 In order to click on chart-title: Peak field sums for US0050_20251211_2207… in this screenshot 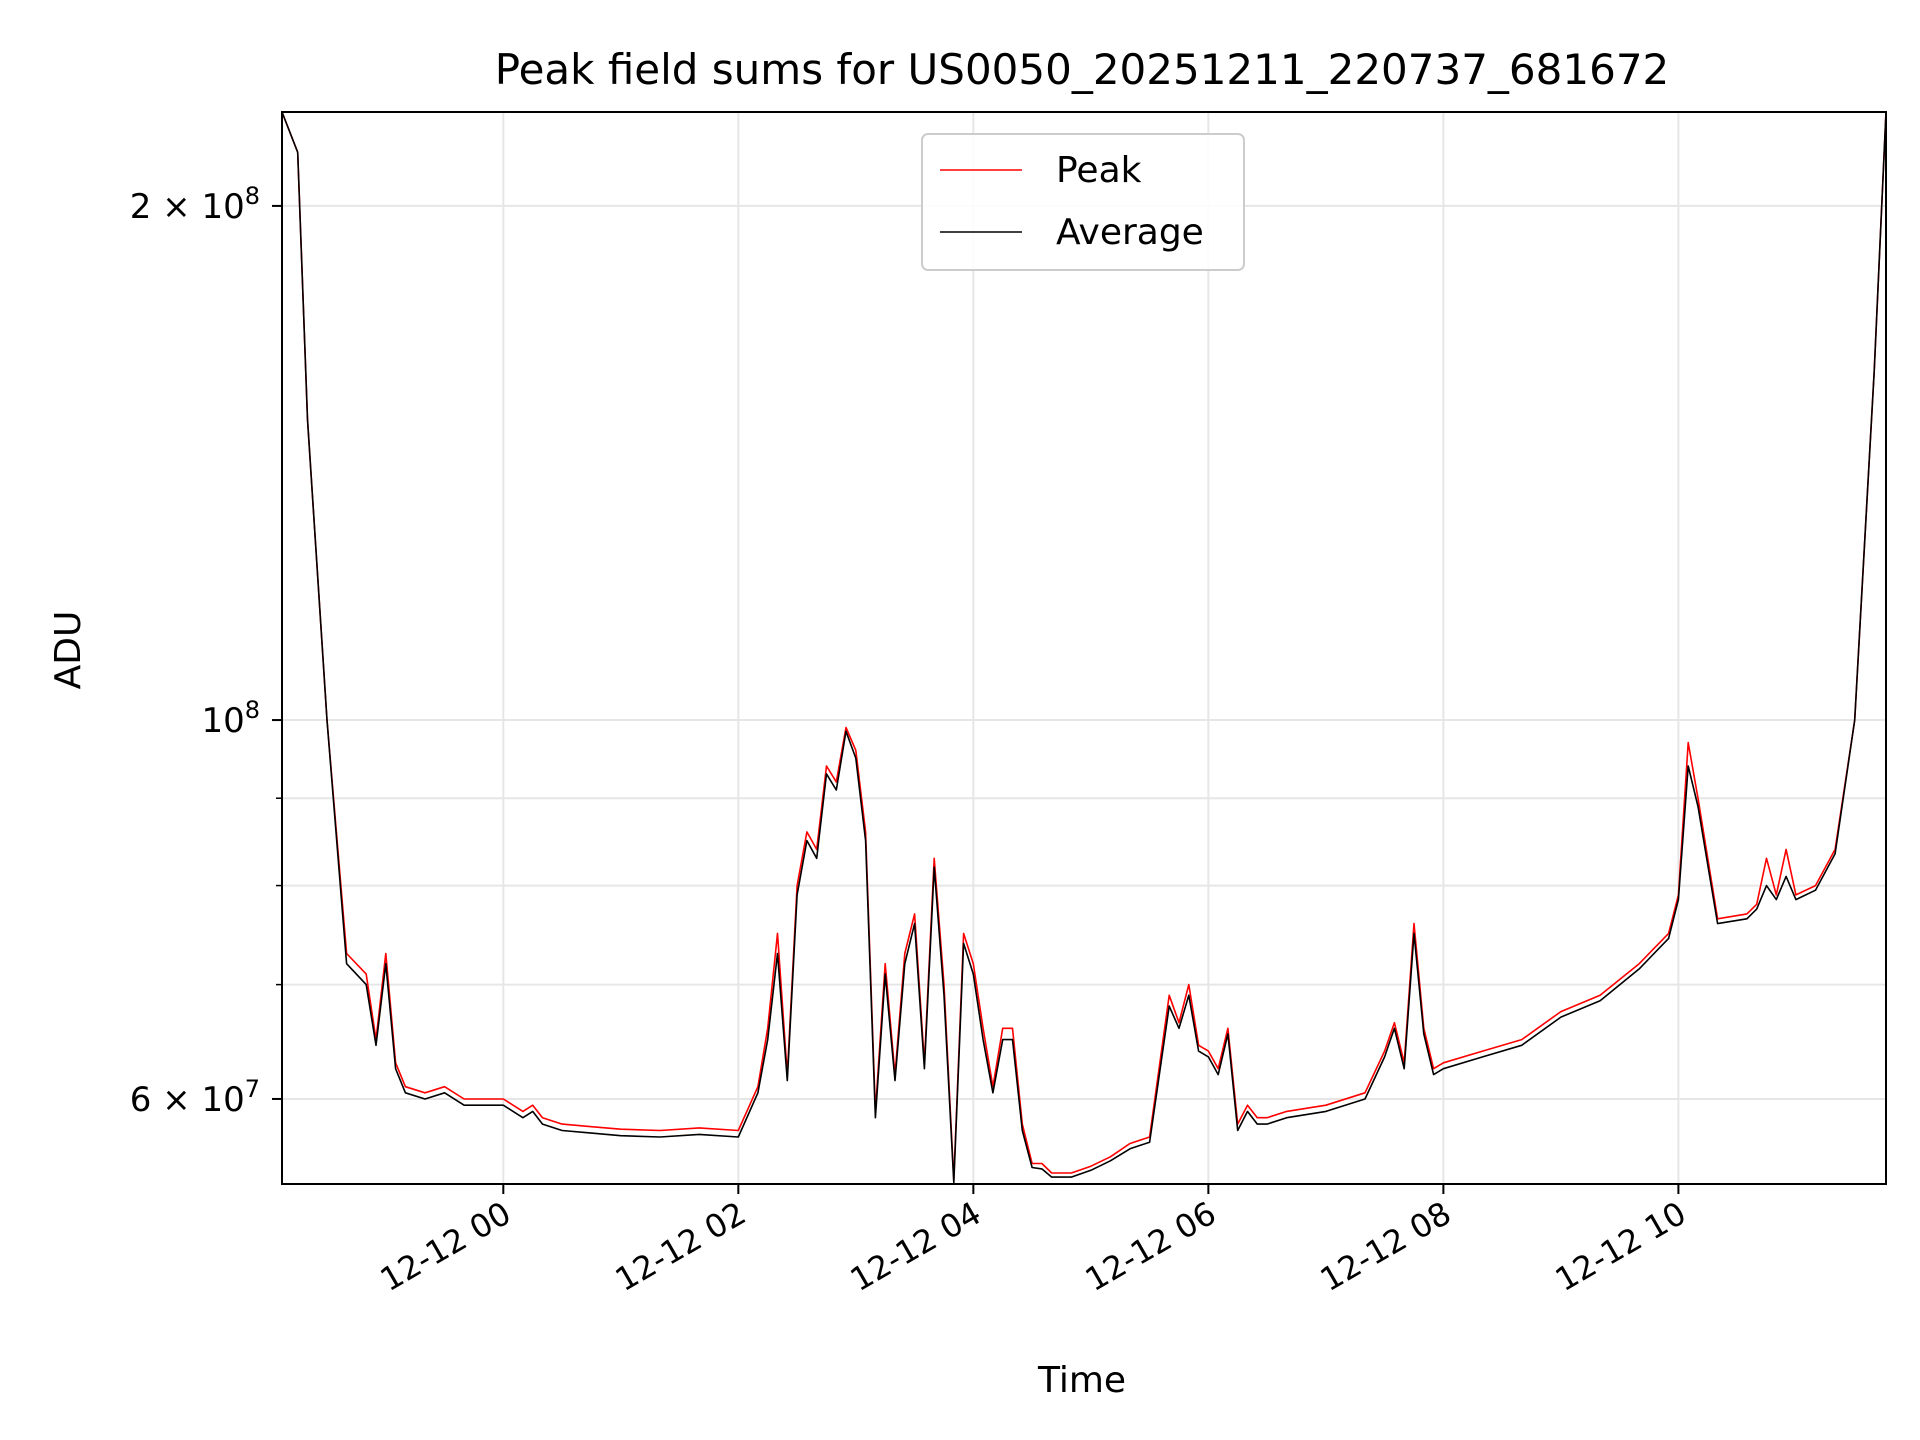, I will do `click(1082, 69)`.